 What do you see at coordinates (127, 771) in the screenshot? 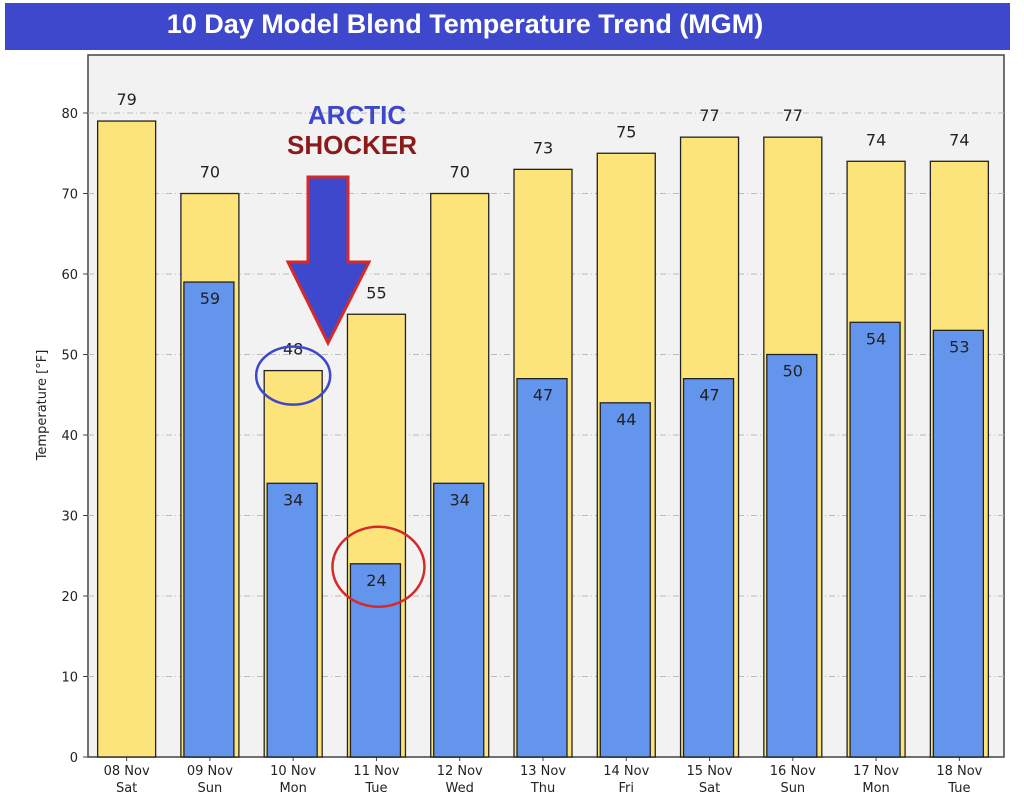
I see `x-tick-label-date: 08 Nov` at bounding box center [127, 771].